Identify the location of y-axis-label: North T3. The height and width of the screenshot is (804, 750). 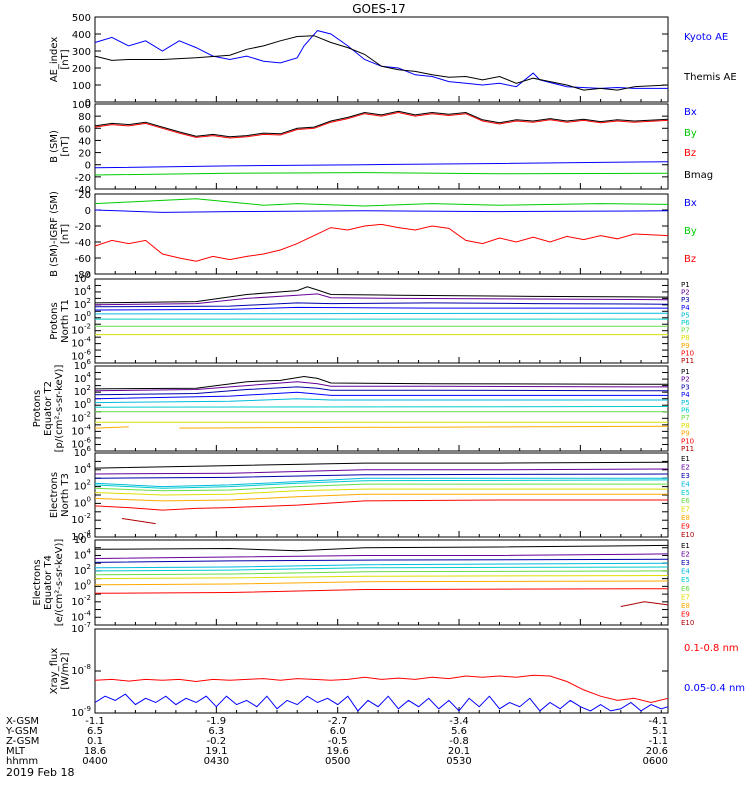
(65, 495).